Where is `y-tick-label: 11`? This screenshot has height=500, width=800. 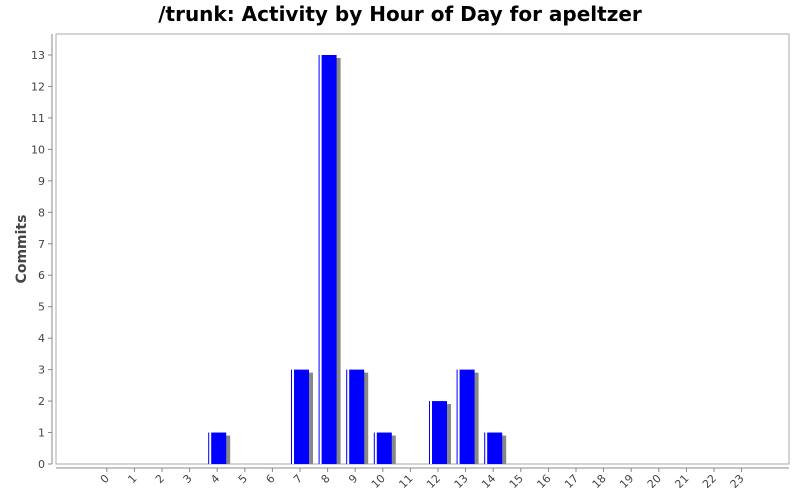 y-tick-label: 11 is located at coordinates (38, 118).